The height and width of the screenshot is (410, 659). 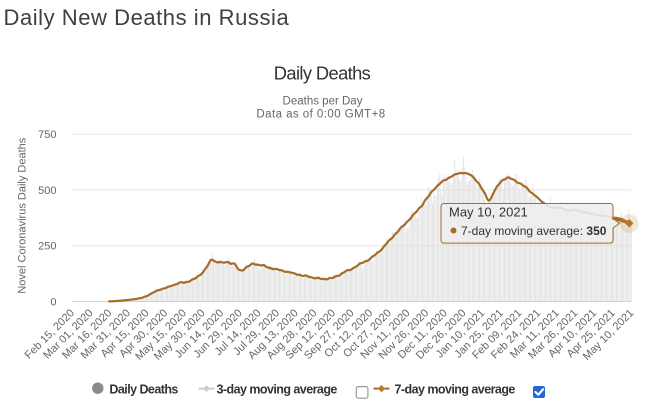 I want to click on svg-text: Data as of 0:00 GMT+8, so click(x=320, y=115).